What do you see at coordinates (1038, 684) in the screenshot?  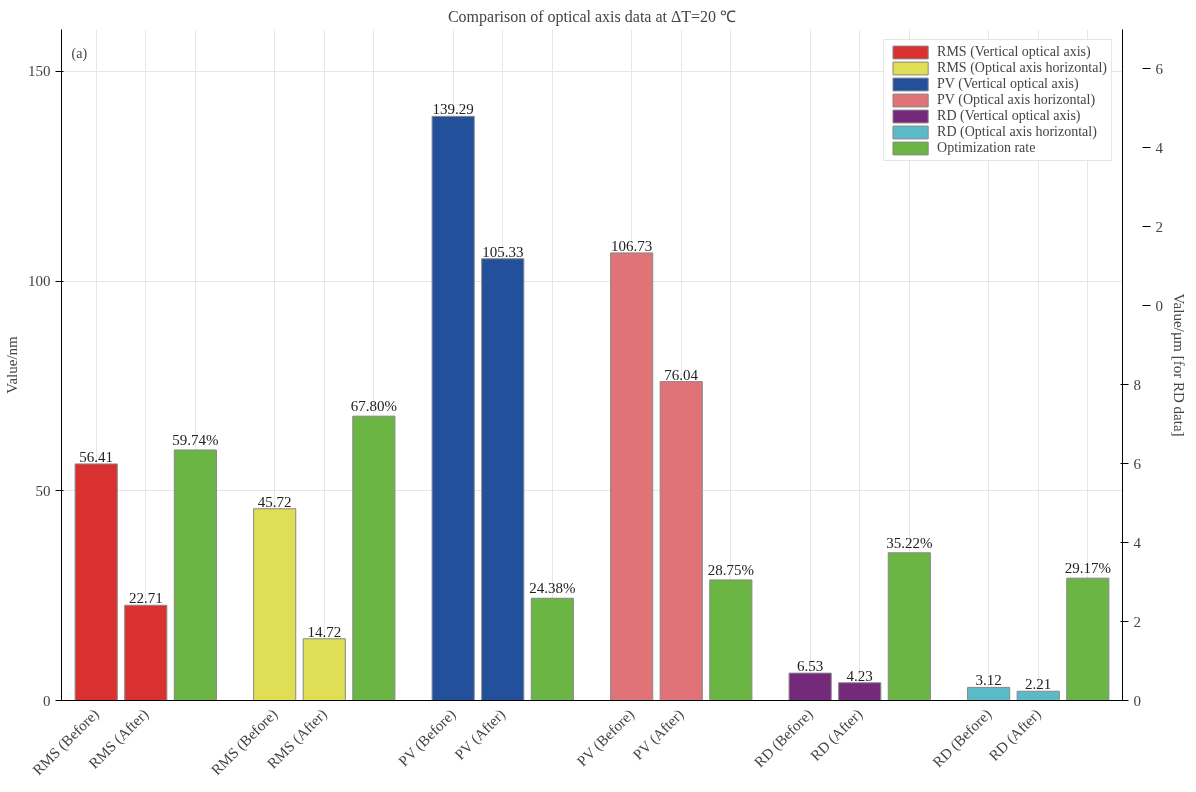 I see `data-label: 2.21` at bounding box center [1038, 684].